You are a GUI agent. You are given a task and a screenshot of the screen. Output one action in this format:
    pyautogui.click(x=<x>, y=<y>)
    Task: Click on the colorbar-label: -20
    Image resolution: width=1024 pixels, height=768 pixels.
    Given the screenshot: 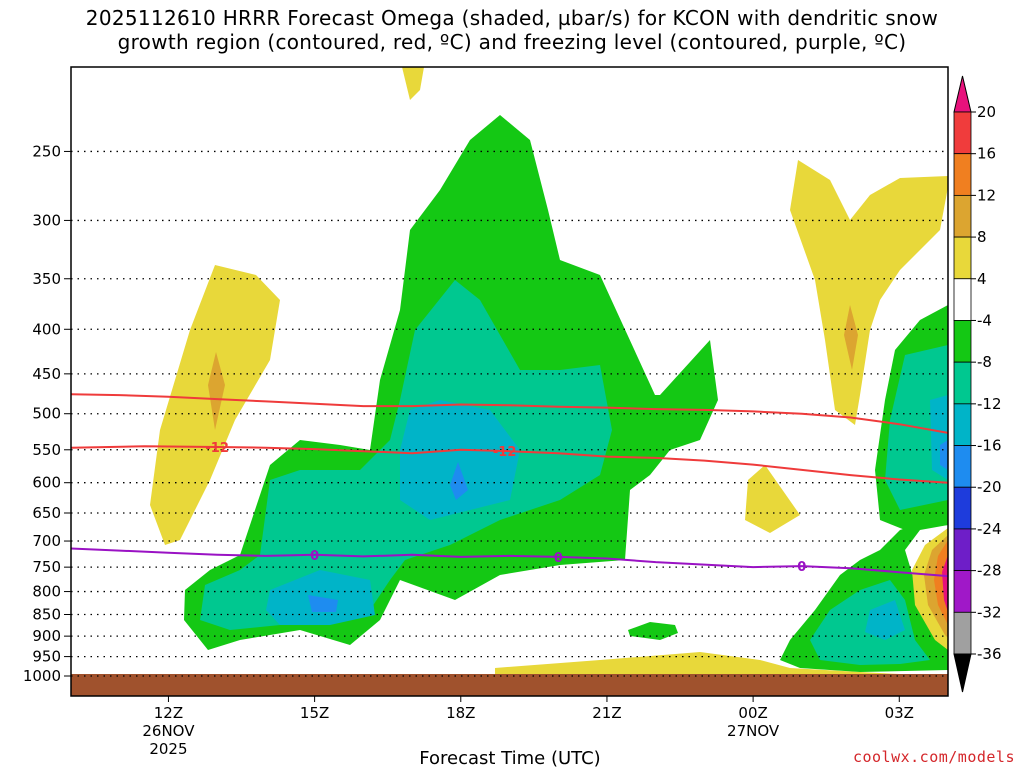 What is the action you would take?
    pyautogui.click(x=989, y=487)
    